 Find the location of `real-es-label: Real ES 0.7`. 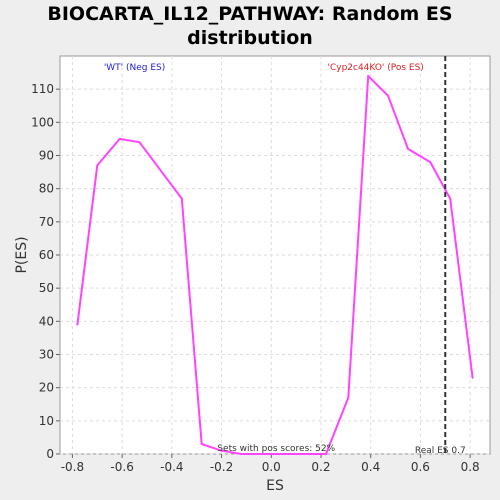

real-es-label: Real ES 0.7 is located at coordinates (440, 451).